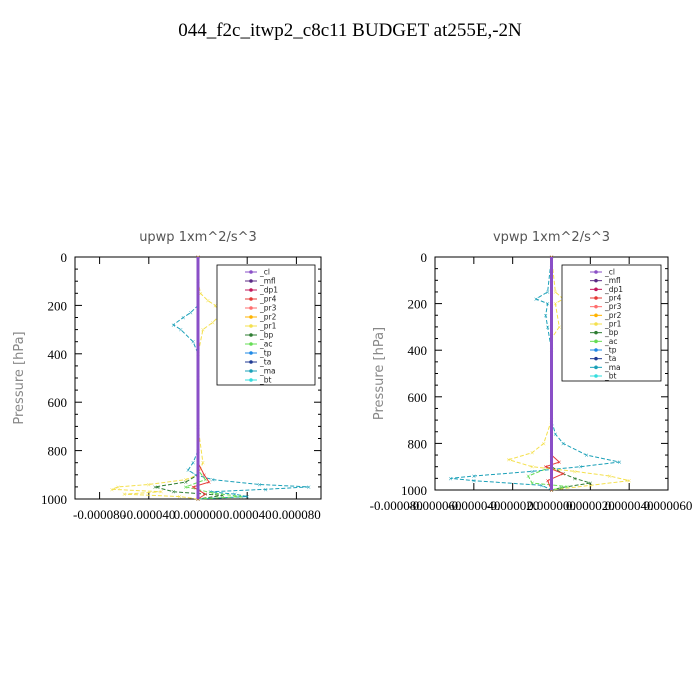  I want to click on legend-marker_mfl, so click(596, 280).